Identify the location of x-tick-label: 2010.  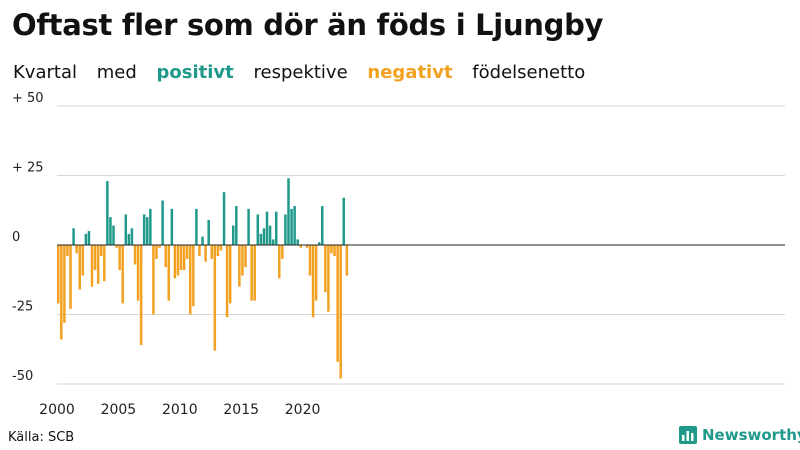
(180, 410).